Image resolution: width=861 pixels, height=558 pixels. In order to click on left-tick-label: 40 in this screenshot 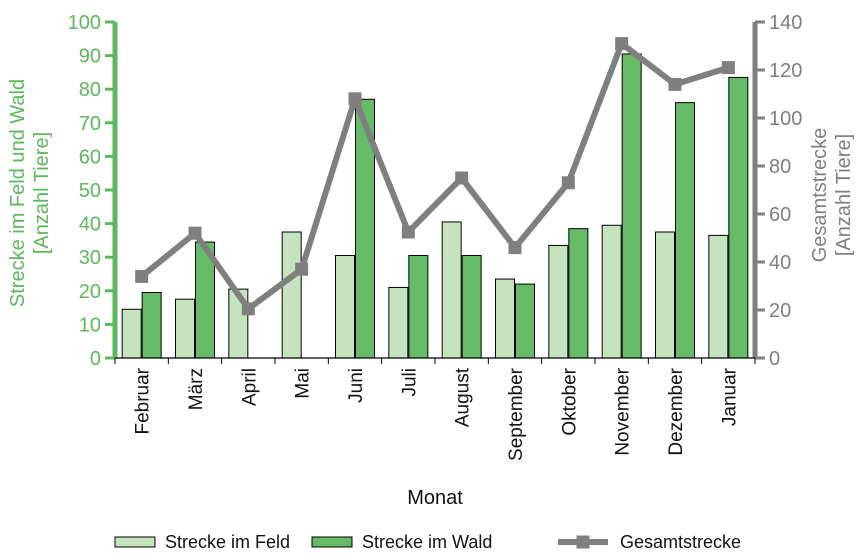, I will do `click(90, 225)`.